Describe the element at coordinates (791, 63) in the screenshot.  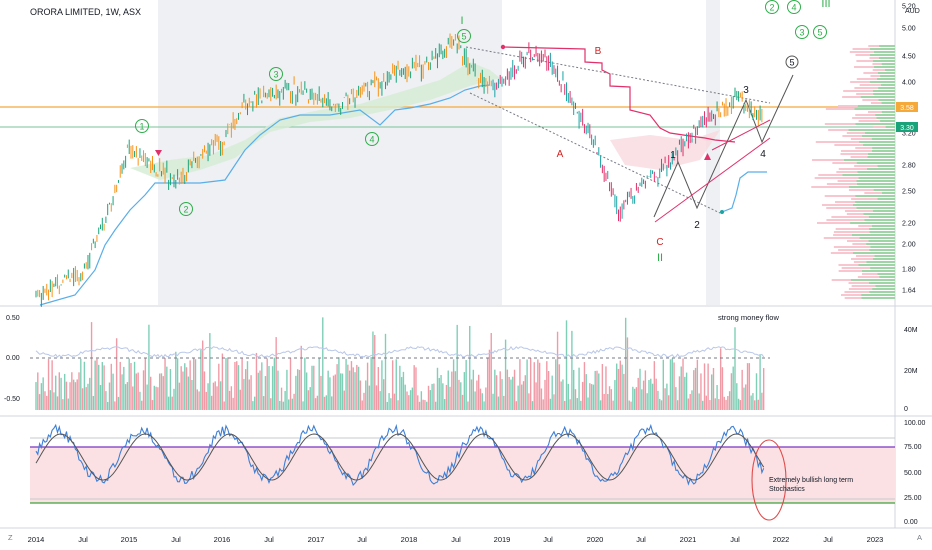
I see `sub-wave-5-label: 5` at that location.